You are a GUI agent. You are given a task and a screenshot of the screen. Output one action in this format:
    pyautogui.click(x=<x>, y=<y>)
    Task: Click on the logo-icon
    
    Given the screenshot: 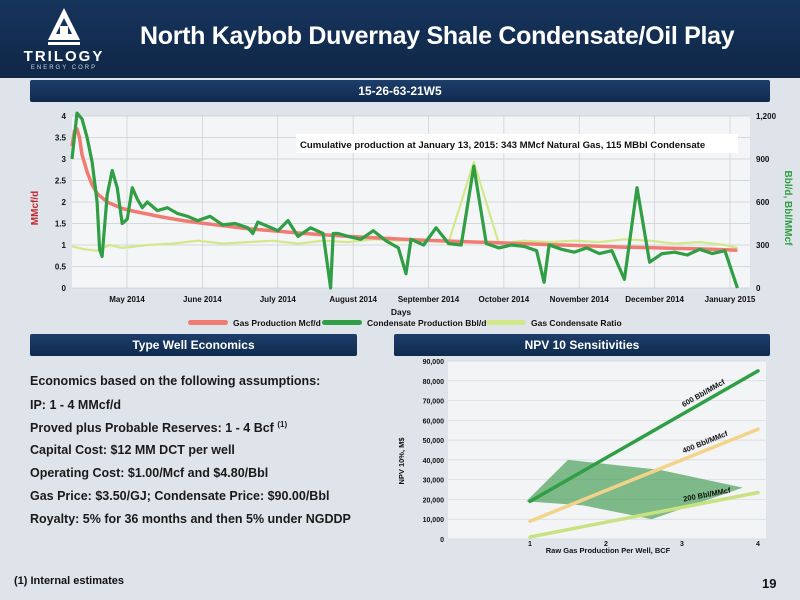 What is the action you would take?
    pyautogui.click(x=64, y=26)
    